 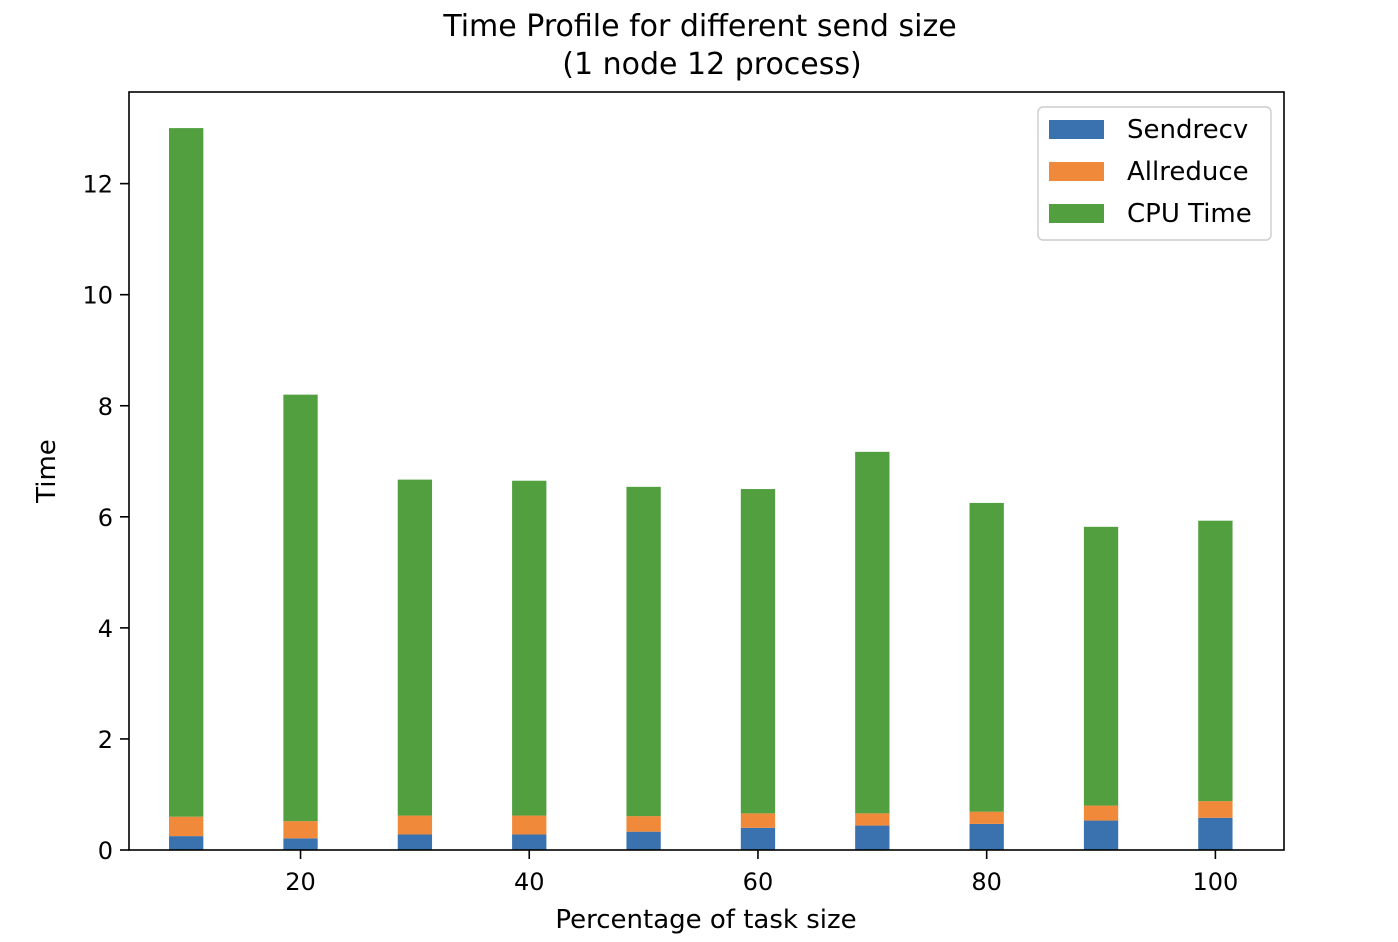 I want to click on y-tick-label-2: 2, so click(x=105, y=740).